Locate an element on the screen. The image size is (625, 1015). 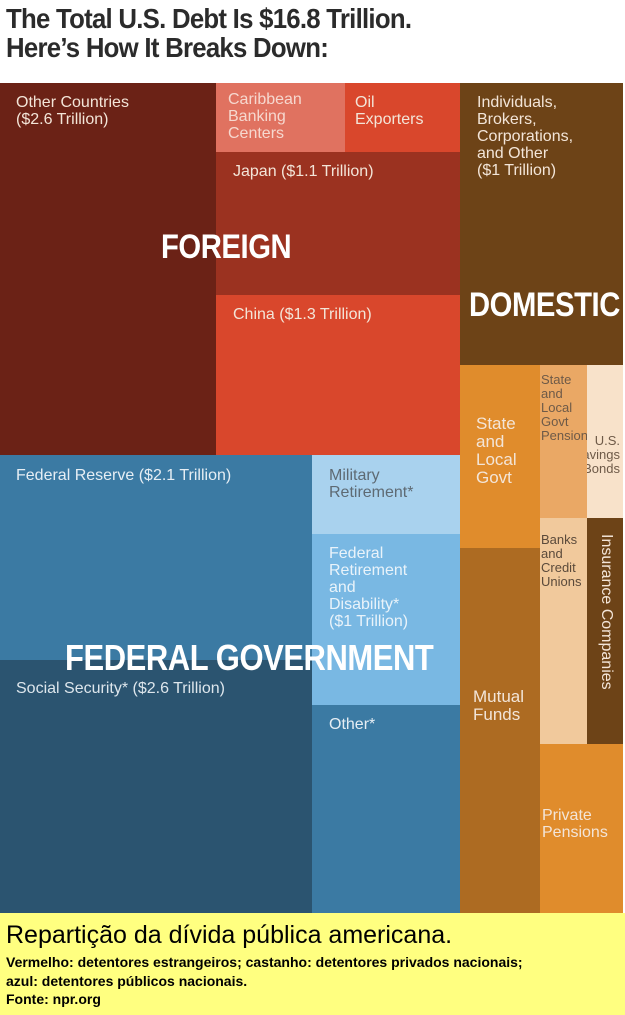
cell-oil-exporters: Oil Exporters is located at coordinates (402, 117).